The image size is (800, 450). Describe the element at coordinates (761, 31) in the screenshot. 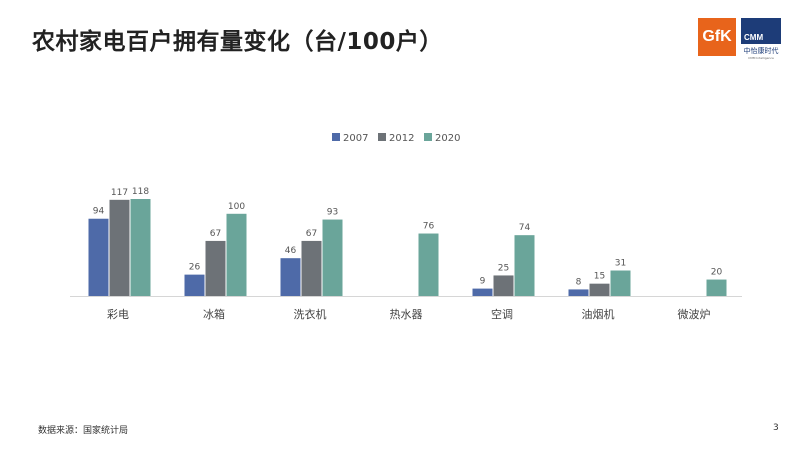

I see `cmm-logo-mark: CMM` at that location.